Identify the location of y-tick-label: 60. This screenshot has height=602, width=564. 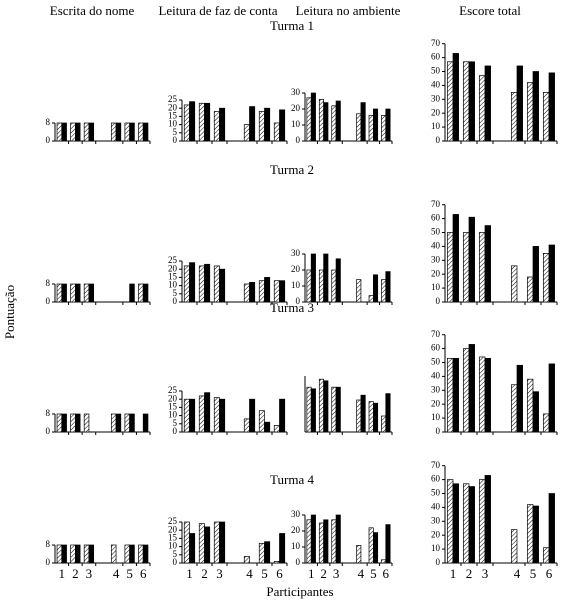
(436, 479).